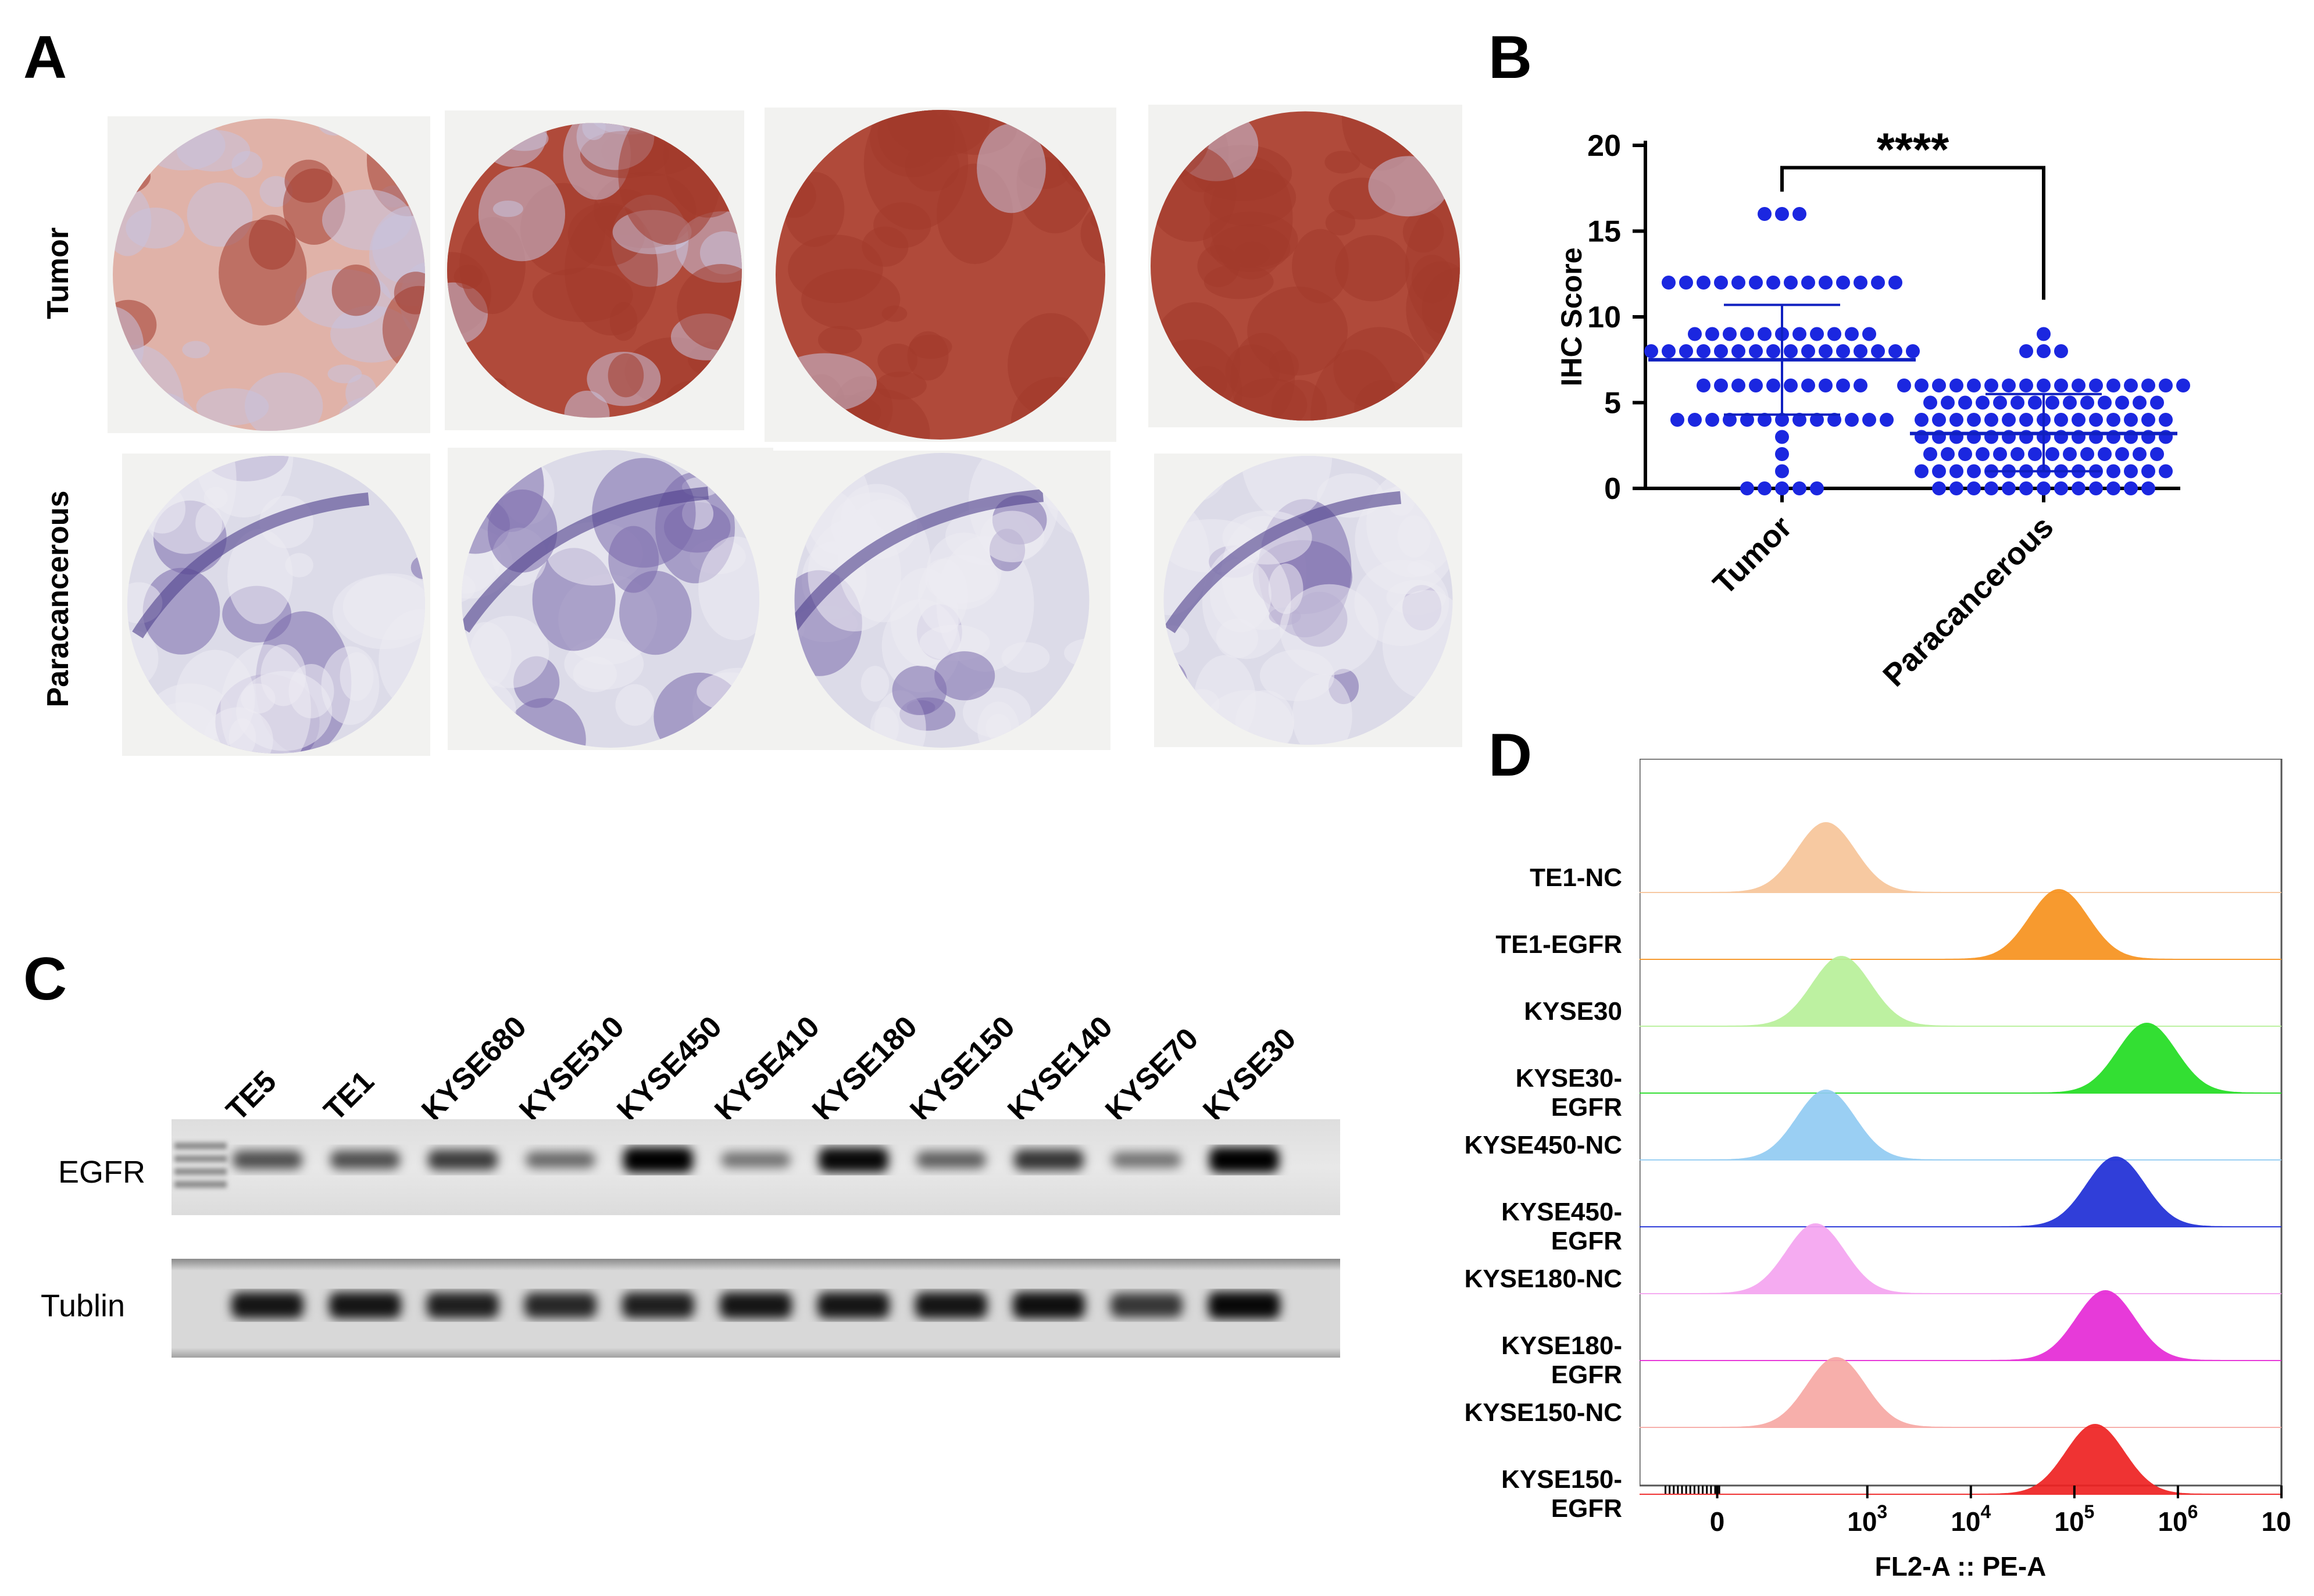 This screenshot has width=2314, height=1596. What do you see at coordinates (1718, 1522) in the screenshot?
I see `x-tick-label: 0` at bounding box center [1718, 1522].